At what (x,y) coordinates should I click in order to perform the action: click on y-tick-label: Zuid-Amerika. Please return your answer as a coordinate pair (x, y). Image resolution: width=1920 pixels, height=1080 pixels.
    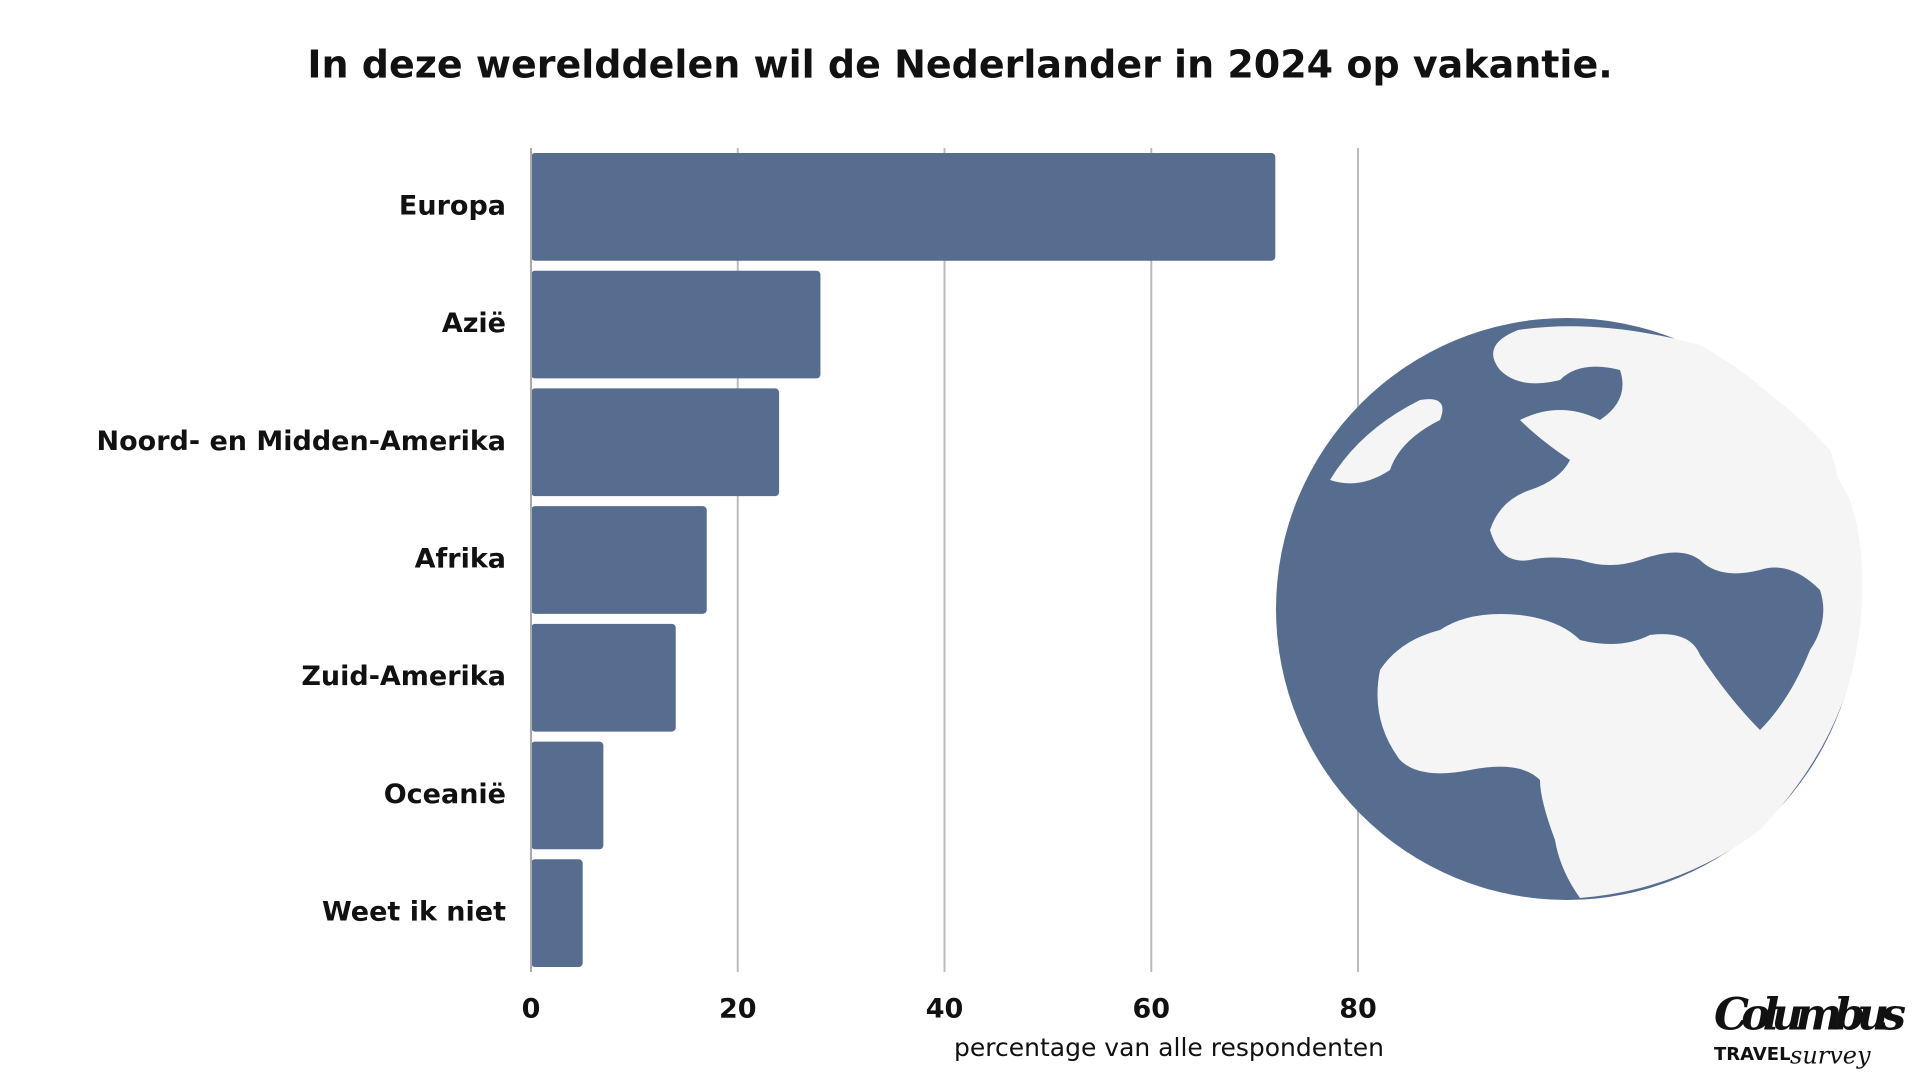
    Looking at the image, I should click on (403, 676).